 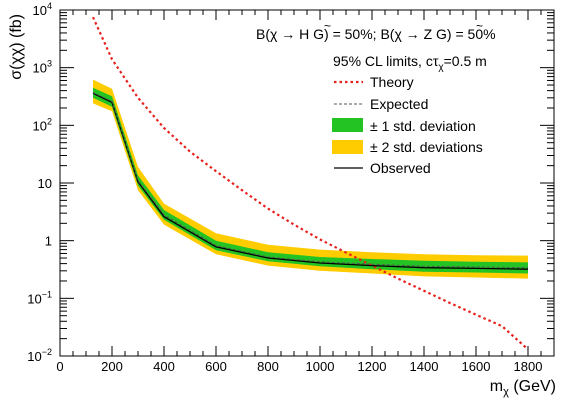 I want to click on y-tick-label: 10³, so click(x=42, y=67).